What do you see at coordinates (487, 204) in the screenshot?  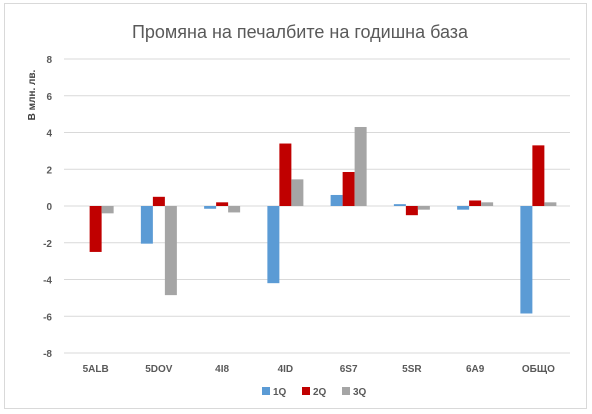 I see `bar-3Q-6A9` at bounding box center [487, 204].